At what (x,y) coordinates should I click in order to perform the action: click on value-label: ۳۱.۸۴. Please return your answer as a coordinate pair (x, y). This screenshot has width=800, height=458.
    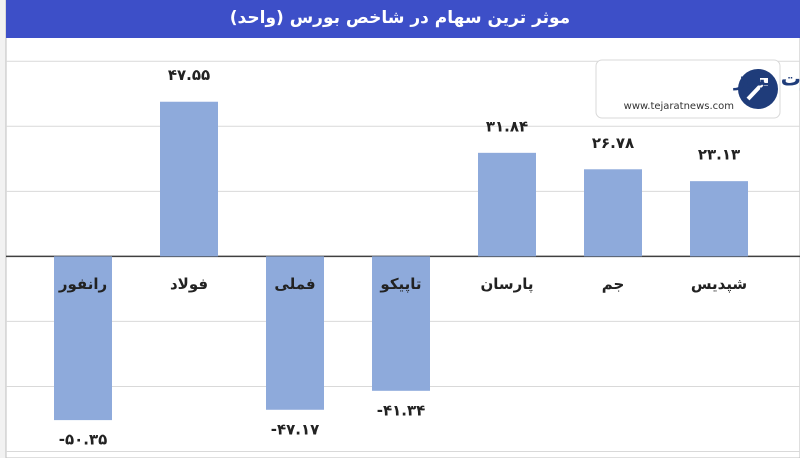
    Looking at the image, I should click on (507, 126).